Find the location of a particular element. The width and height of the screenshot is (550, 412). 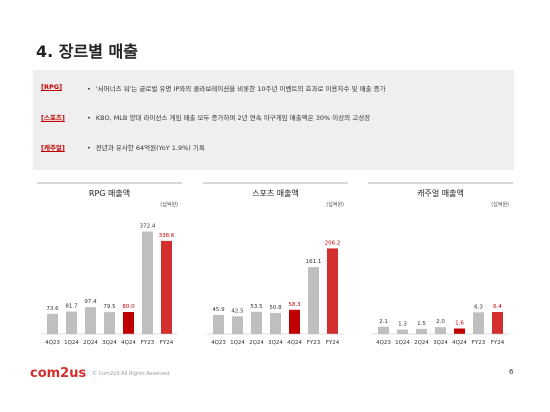

highlight-label: [스포츠] is located at coordinates (53, 118).